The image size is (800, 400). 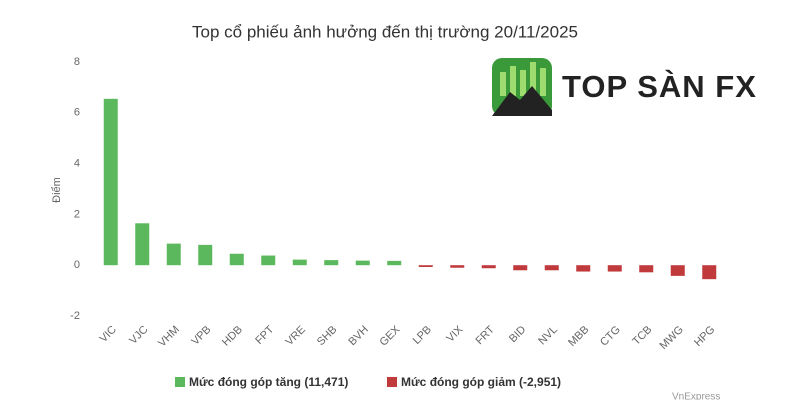 I want to click on legend-label: Mức đóng góp giảm (-2,951), so click(x=481, y=382).